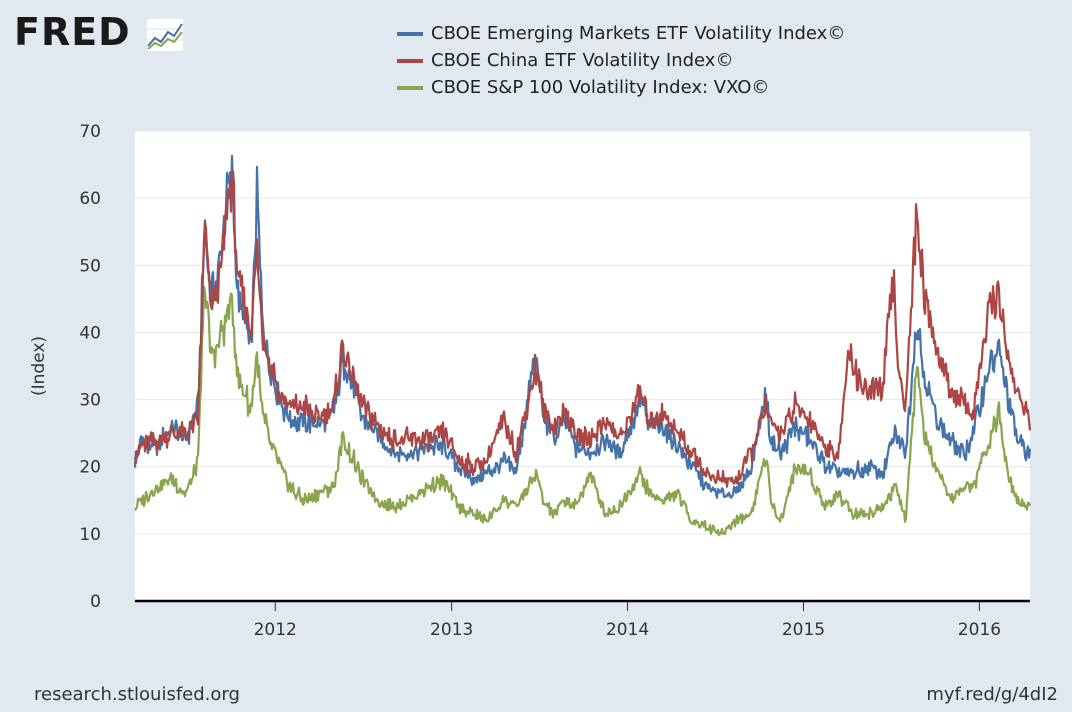 Image resolution: width=1072 pixels, height=712 pixels. Describe the element at coordinates (95, 602) in the screenshot. I see `y-tick-label: 0` at that location.